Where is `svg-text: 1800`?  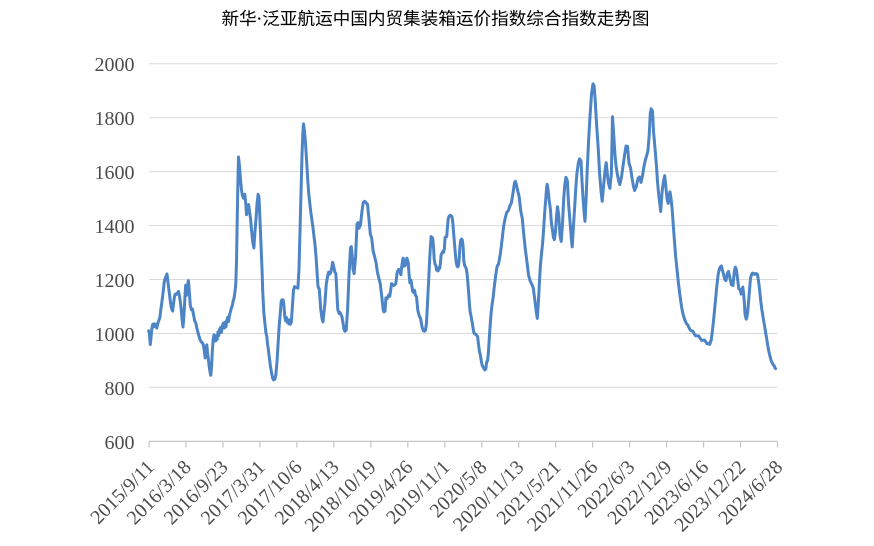
svg-text: 1800 is located at coordinates (115, 119).